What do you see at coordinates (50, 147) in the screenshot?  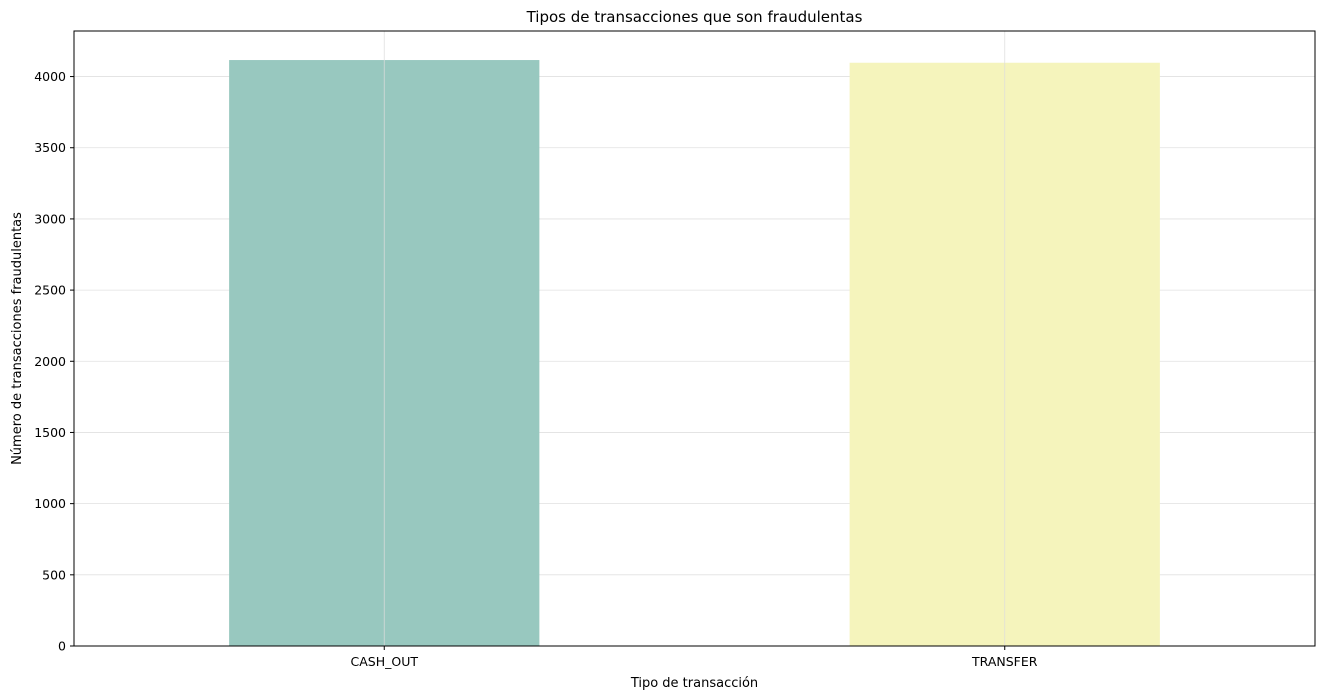 I see `y-tick-label: 3500` at bounding box center [50, 147].